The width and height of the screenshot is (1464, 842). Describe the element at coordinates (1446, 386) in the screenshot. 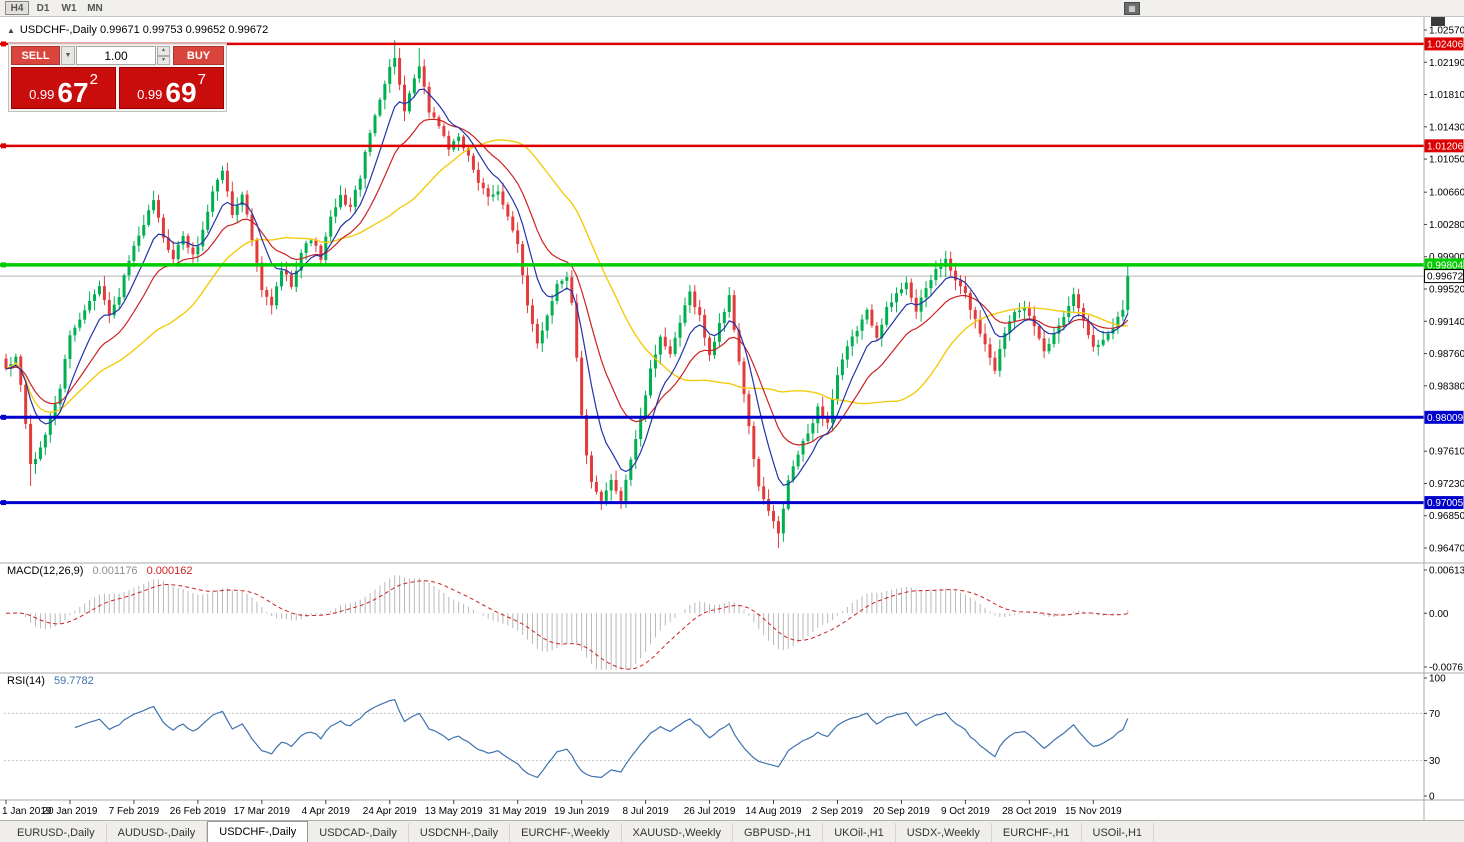

I see `svg-text: 0.98380` at that location.